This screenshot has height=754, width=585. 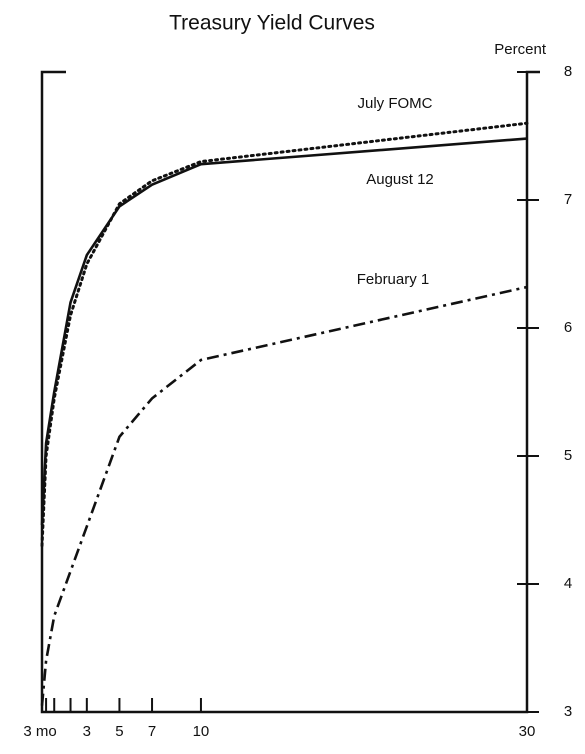 What do you see at coordinates (87, 731) in the screenshot?
I see `x-tick-label: 3` at bounding box center [87, 731].